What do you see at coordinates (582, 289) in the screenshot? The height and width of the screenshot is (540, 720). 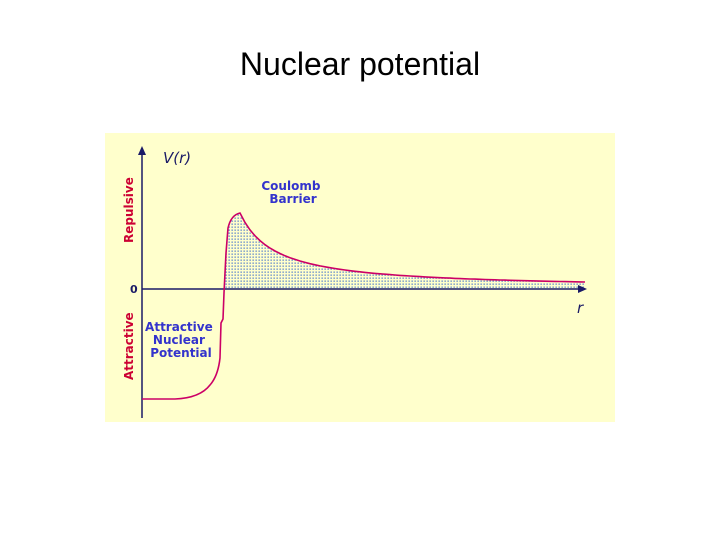 I see `x-axis-arrowhead` at bounding box center [582, 289].